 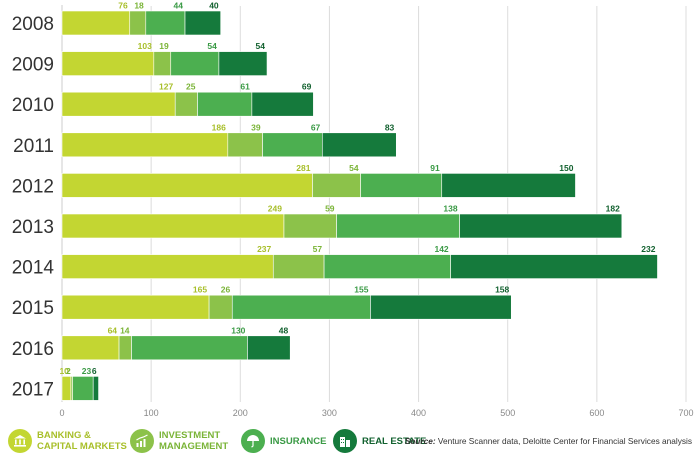 What do you see at coordinates (191, 87) in the screenshot?
I see `data-label: 25` at bounding box center [191, 87].